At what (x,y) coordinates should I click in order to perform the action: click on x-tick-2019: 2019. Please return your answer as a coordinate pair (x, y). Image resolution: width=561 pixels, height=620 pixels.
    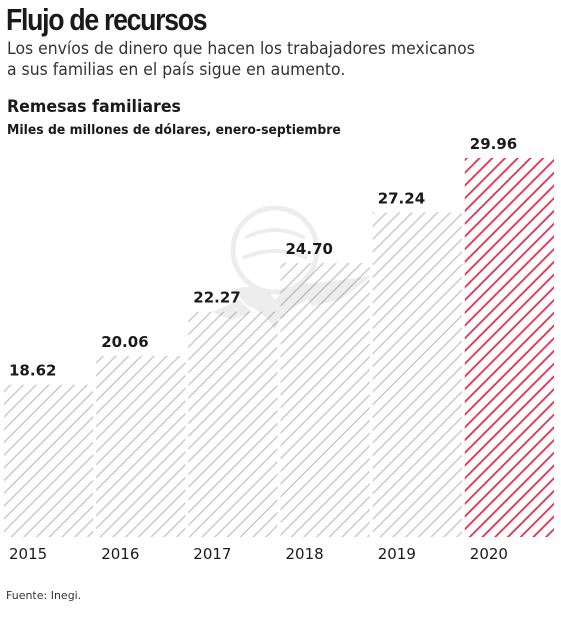
    Looking at the image, I should click on (397, 554).